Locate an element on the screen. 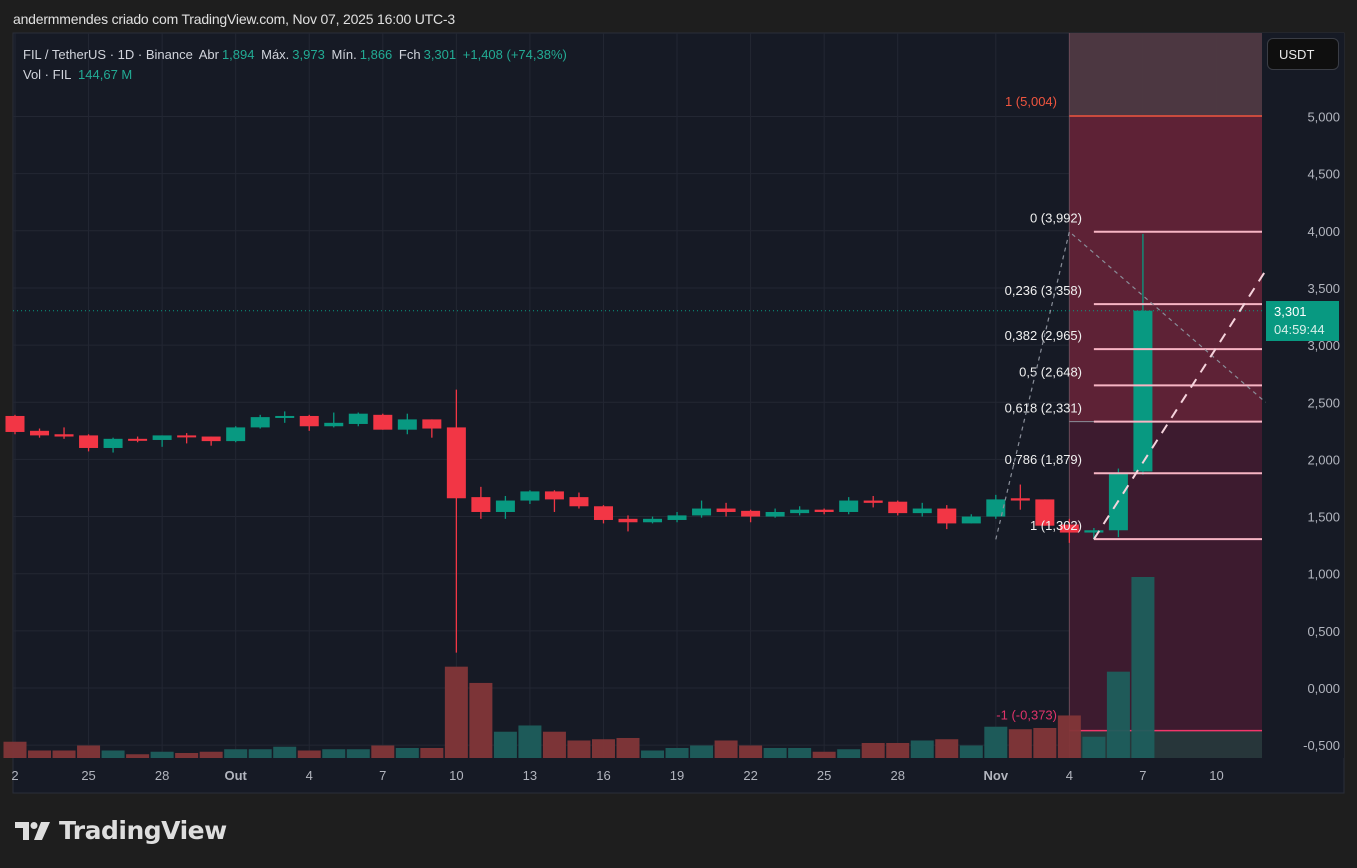  time-tick-label: 28 is located at coordinates (162, 775).